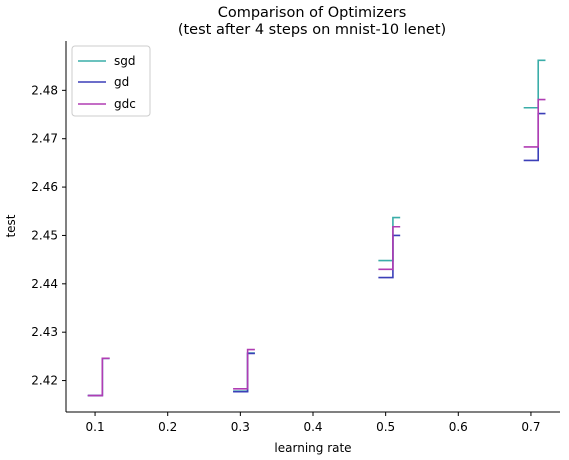  I want to click on y-tick-label: 2.42, so click(44, 381).